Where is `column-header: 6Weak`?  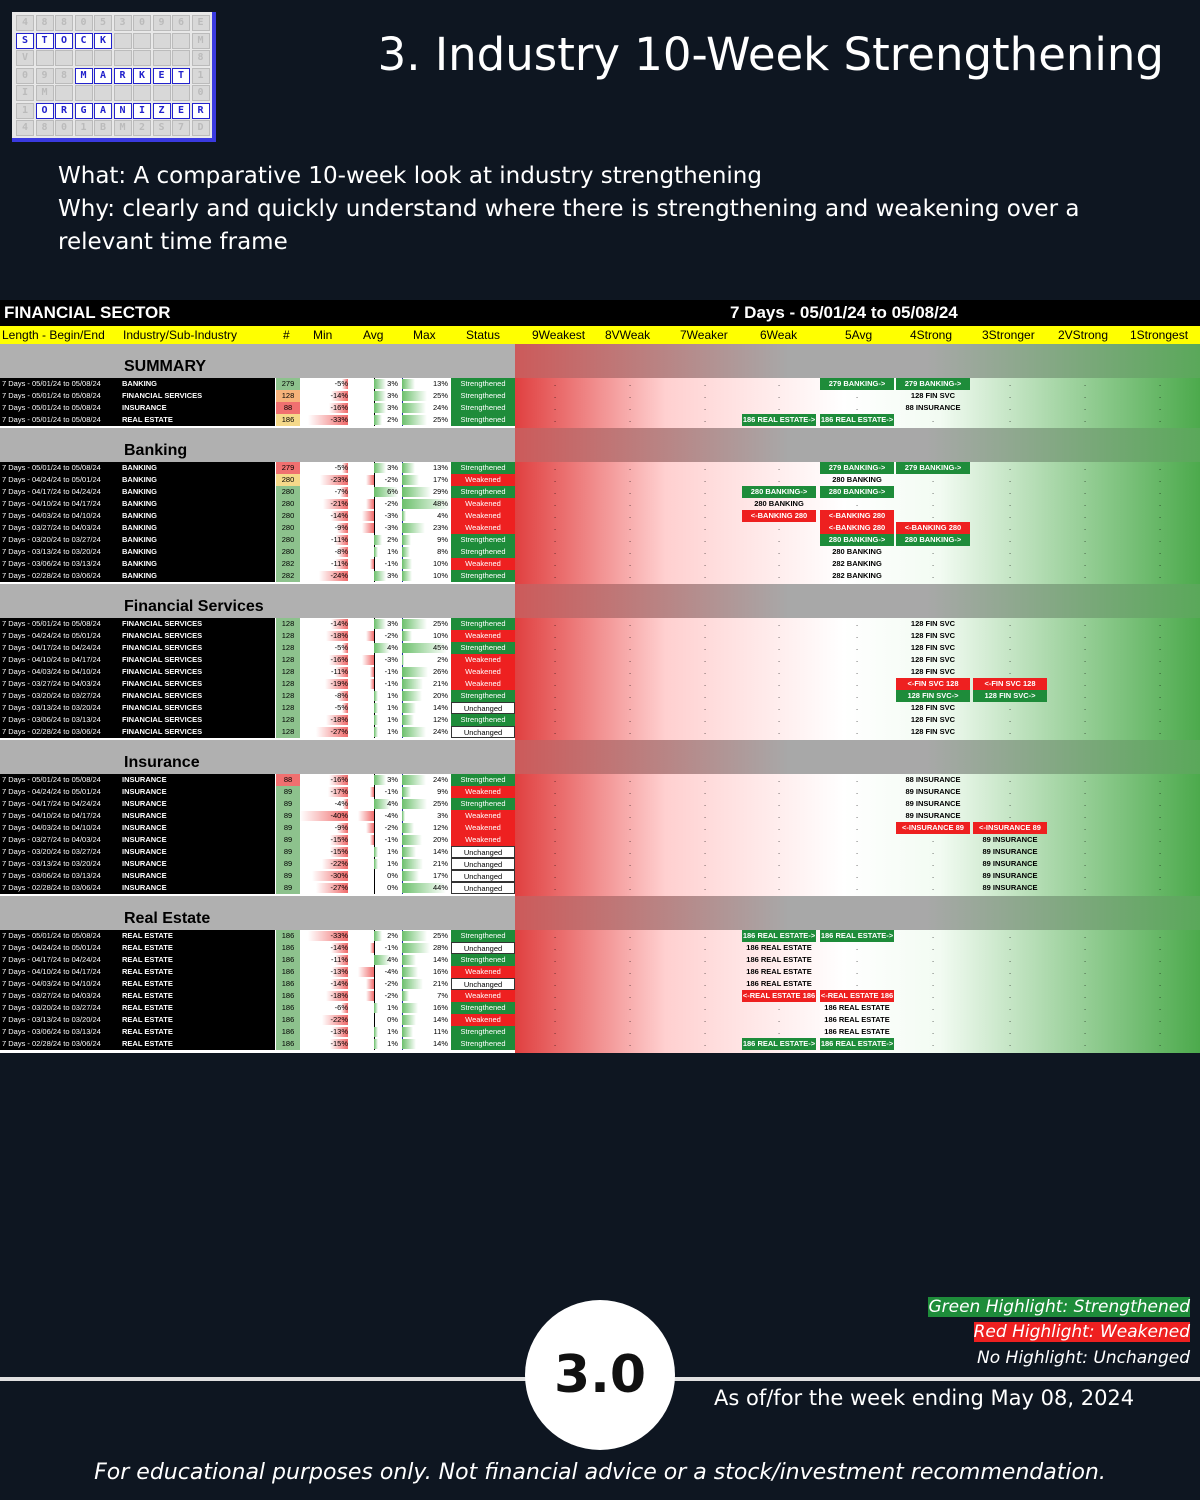
column-header: 6Weak is located at coordinates (779, 335).